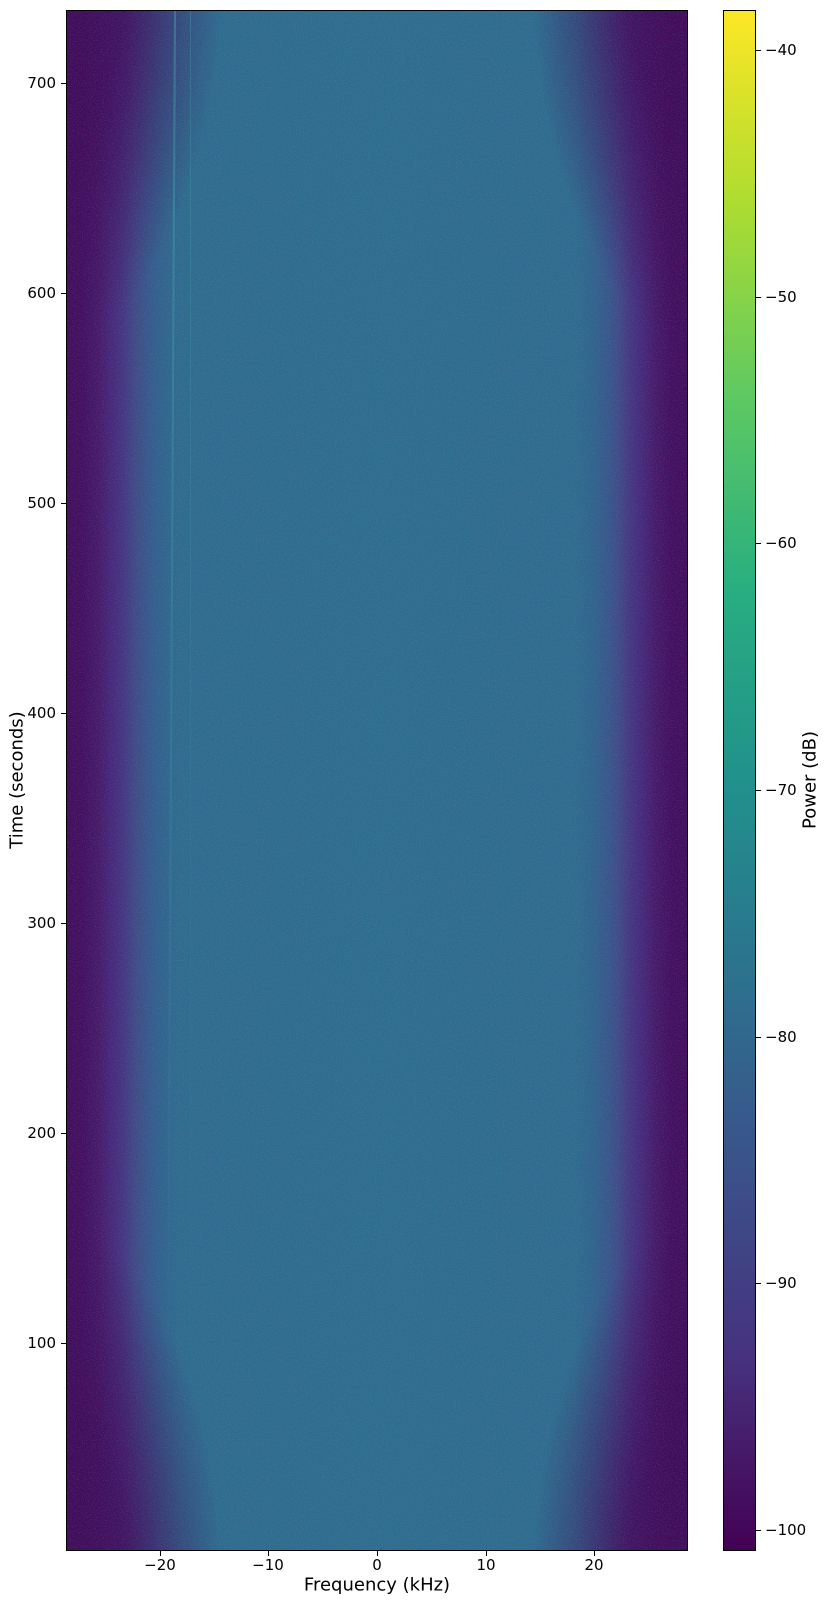 The width and height of the screenshot is (832, 1603). Describe the element at coordinates (810, 780) in the screenshot. I see `colorbar-axis-label: Power (dB)` at that location.